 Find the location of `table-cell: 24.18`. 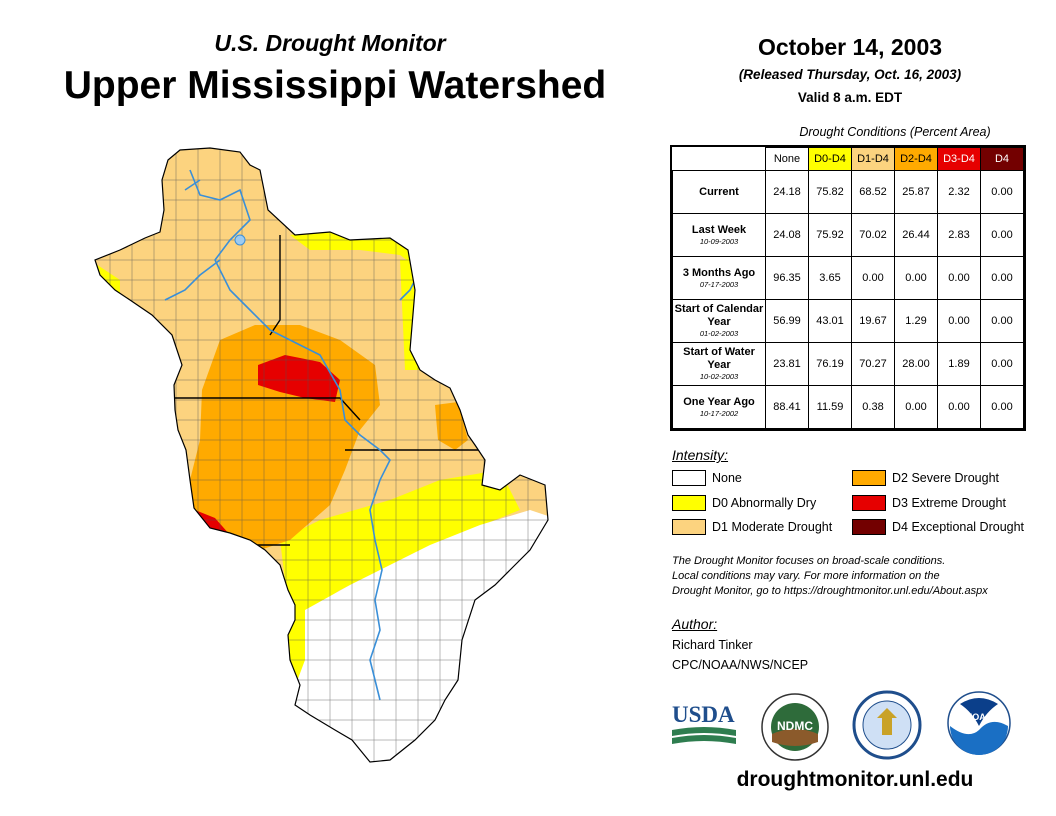

table-cell: 24.18 is located at coordinates (787, 192).